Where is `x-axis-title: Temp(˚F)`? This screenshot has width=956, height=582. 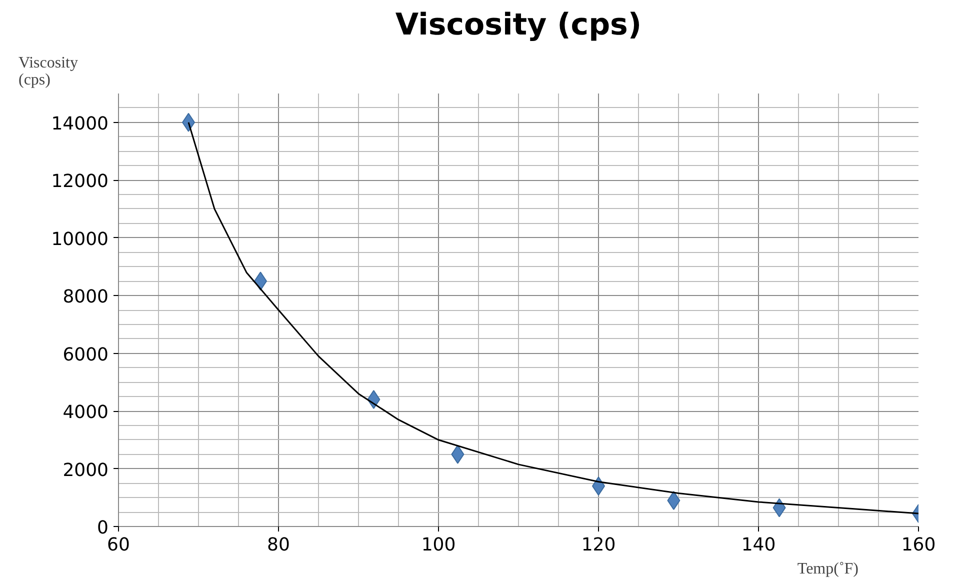 x-axis-title: Temp(˚F) is located at coordinates (828, 569).